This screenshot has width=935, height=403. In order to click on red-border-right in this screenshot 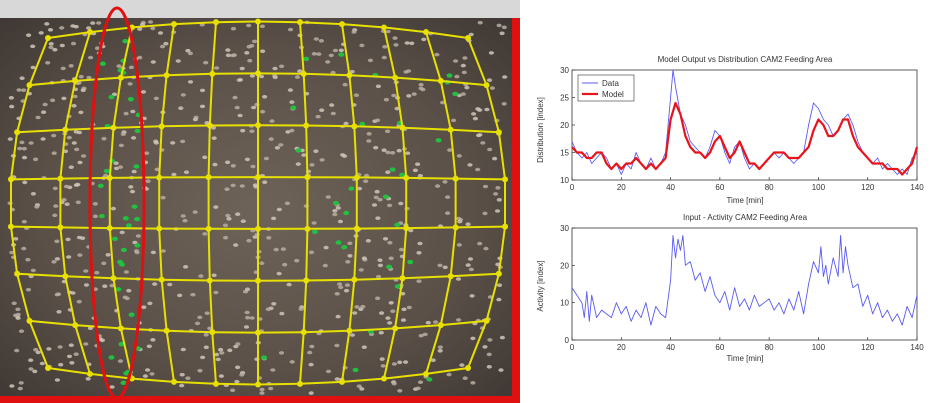, I will do `click(516, 210)`.